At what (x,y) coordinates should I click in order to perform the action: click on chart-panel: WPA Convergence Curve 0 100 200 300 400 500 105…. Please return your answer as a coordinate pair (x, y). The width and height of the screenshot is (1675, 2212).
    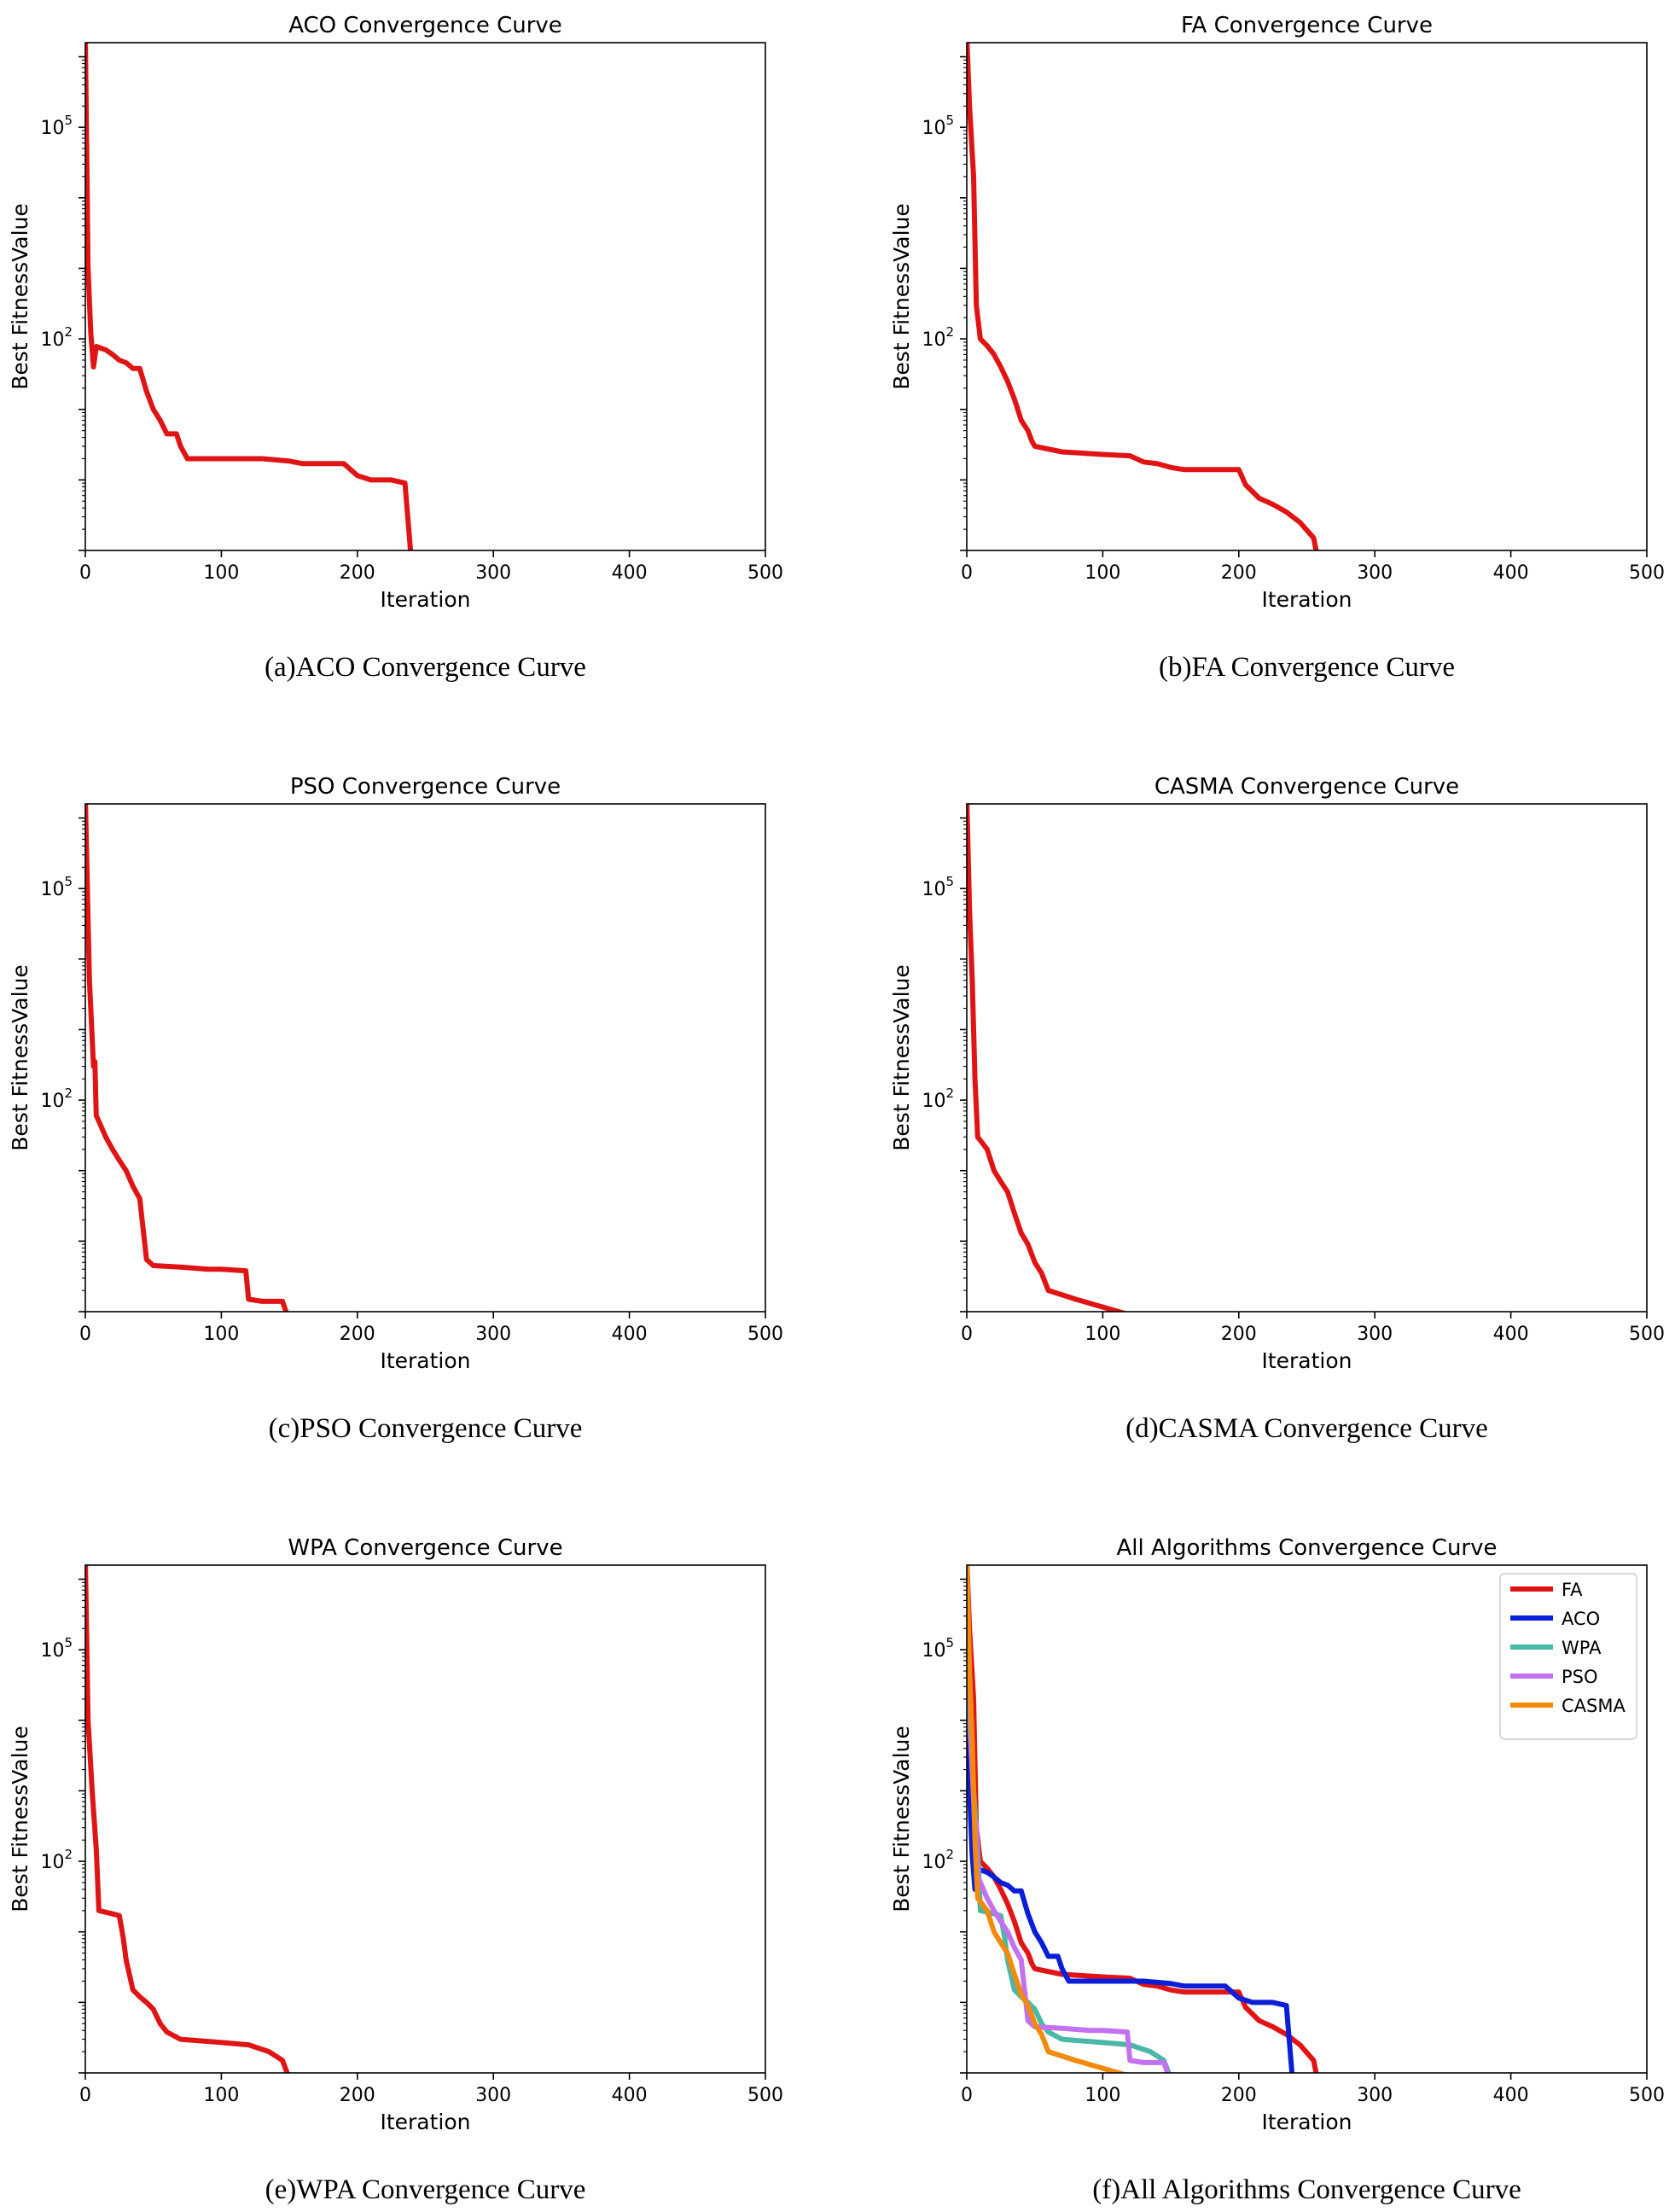
    Looking at the image, I should click on (395, 1870).